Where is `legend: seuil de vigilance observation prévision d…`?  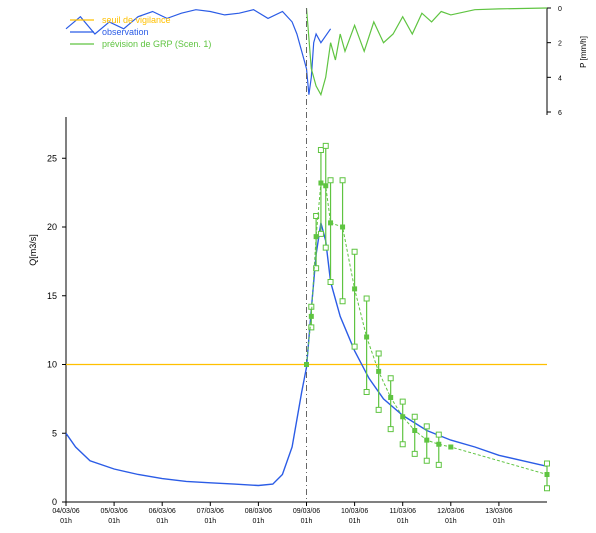
legend: seuil de vigilance observation prévision d… is located at coordinates (140, 32).